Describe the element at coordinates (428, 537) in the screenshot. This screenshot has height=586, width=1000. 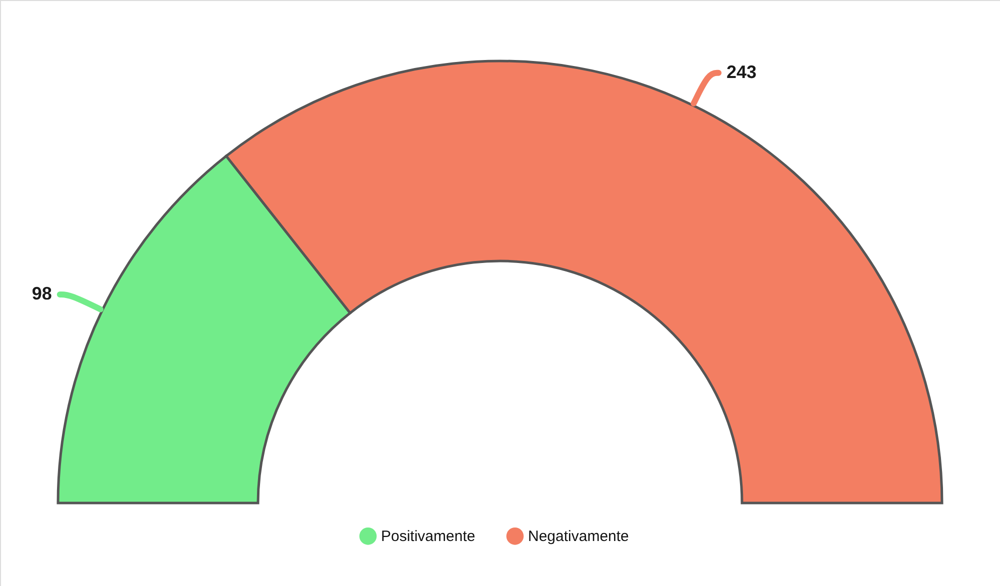
I see `legend-label: Positivamente` at that location.